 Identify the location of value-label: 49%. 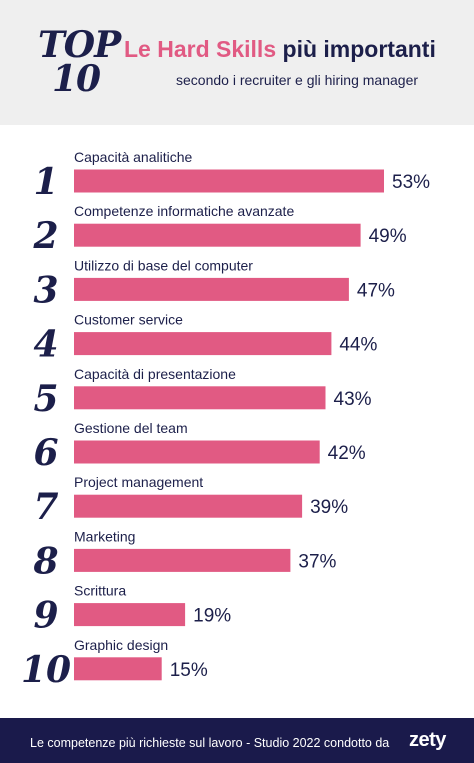
(388, 236).